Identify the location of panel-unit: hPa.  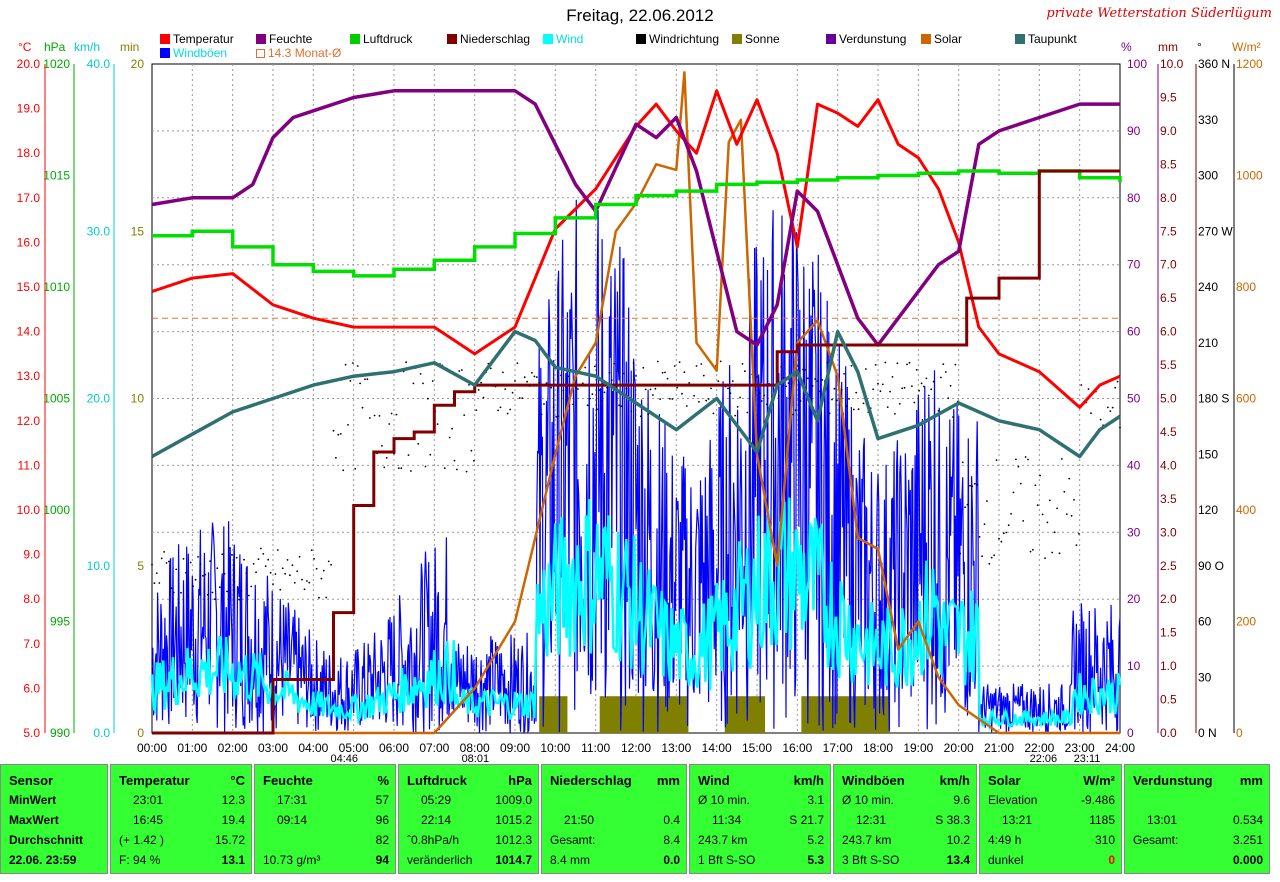
(520, 780).